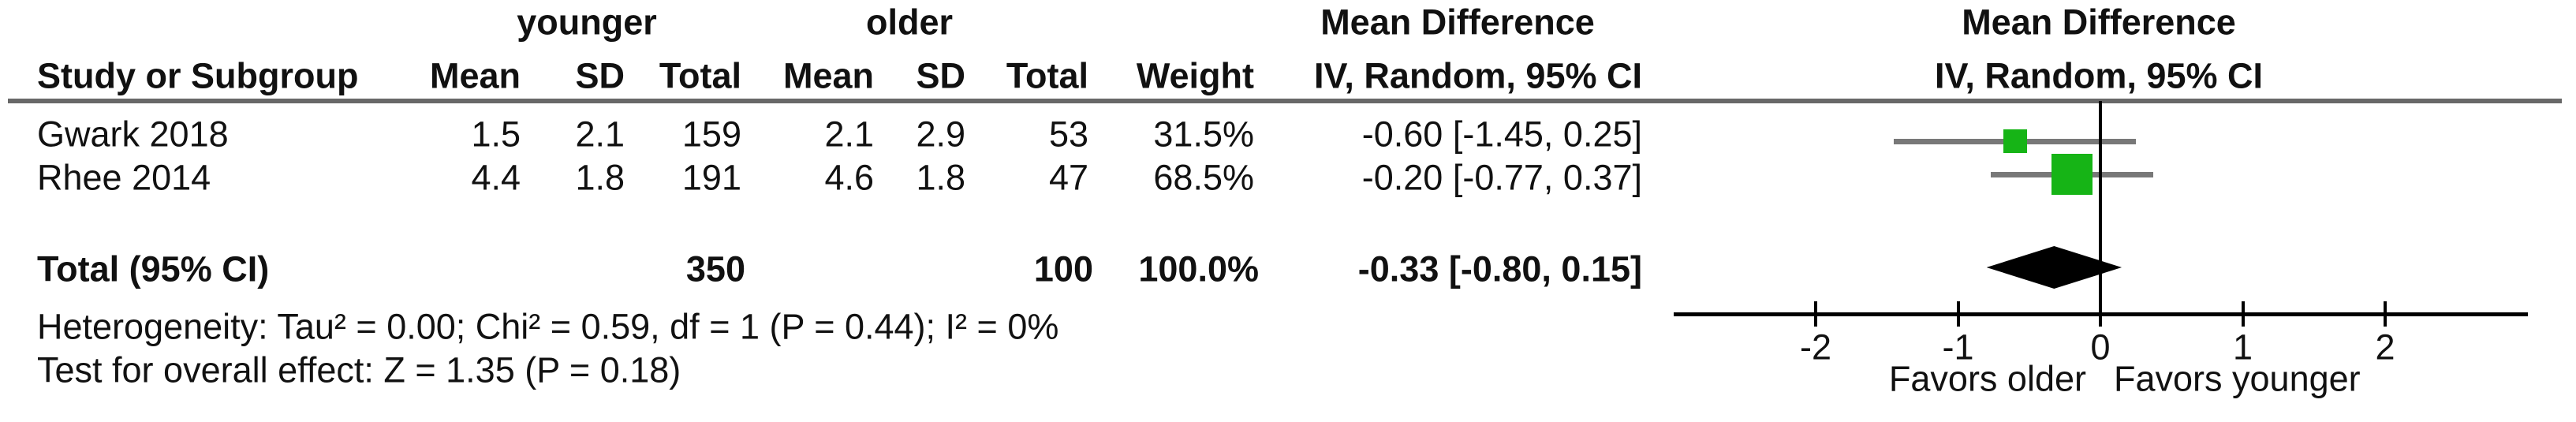 The image size is (2576, 422). I want to click on study-mean1: 4.4, so click(496, 177).